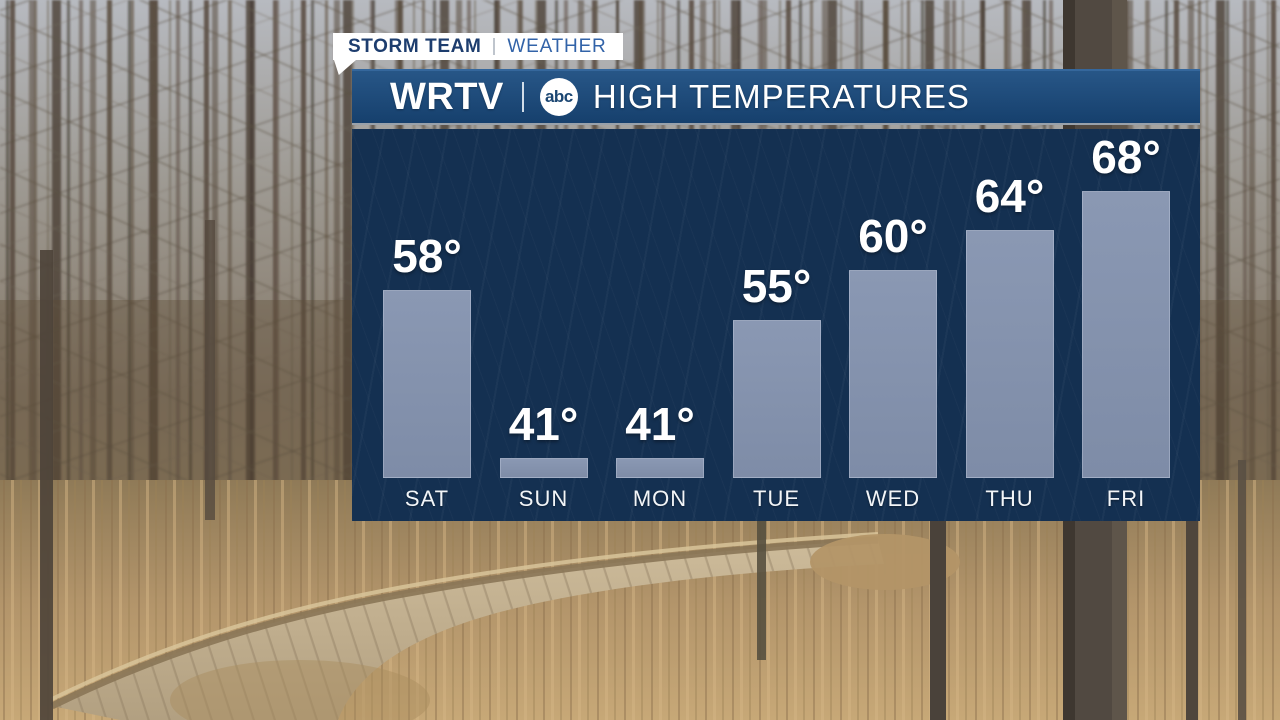 Image resolution: width=1280 pixels, height=720 pixels. What do you see at coordinates (522, 97) in the screenshot?
I see `header-divider` at bounding box center [522, 97].